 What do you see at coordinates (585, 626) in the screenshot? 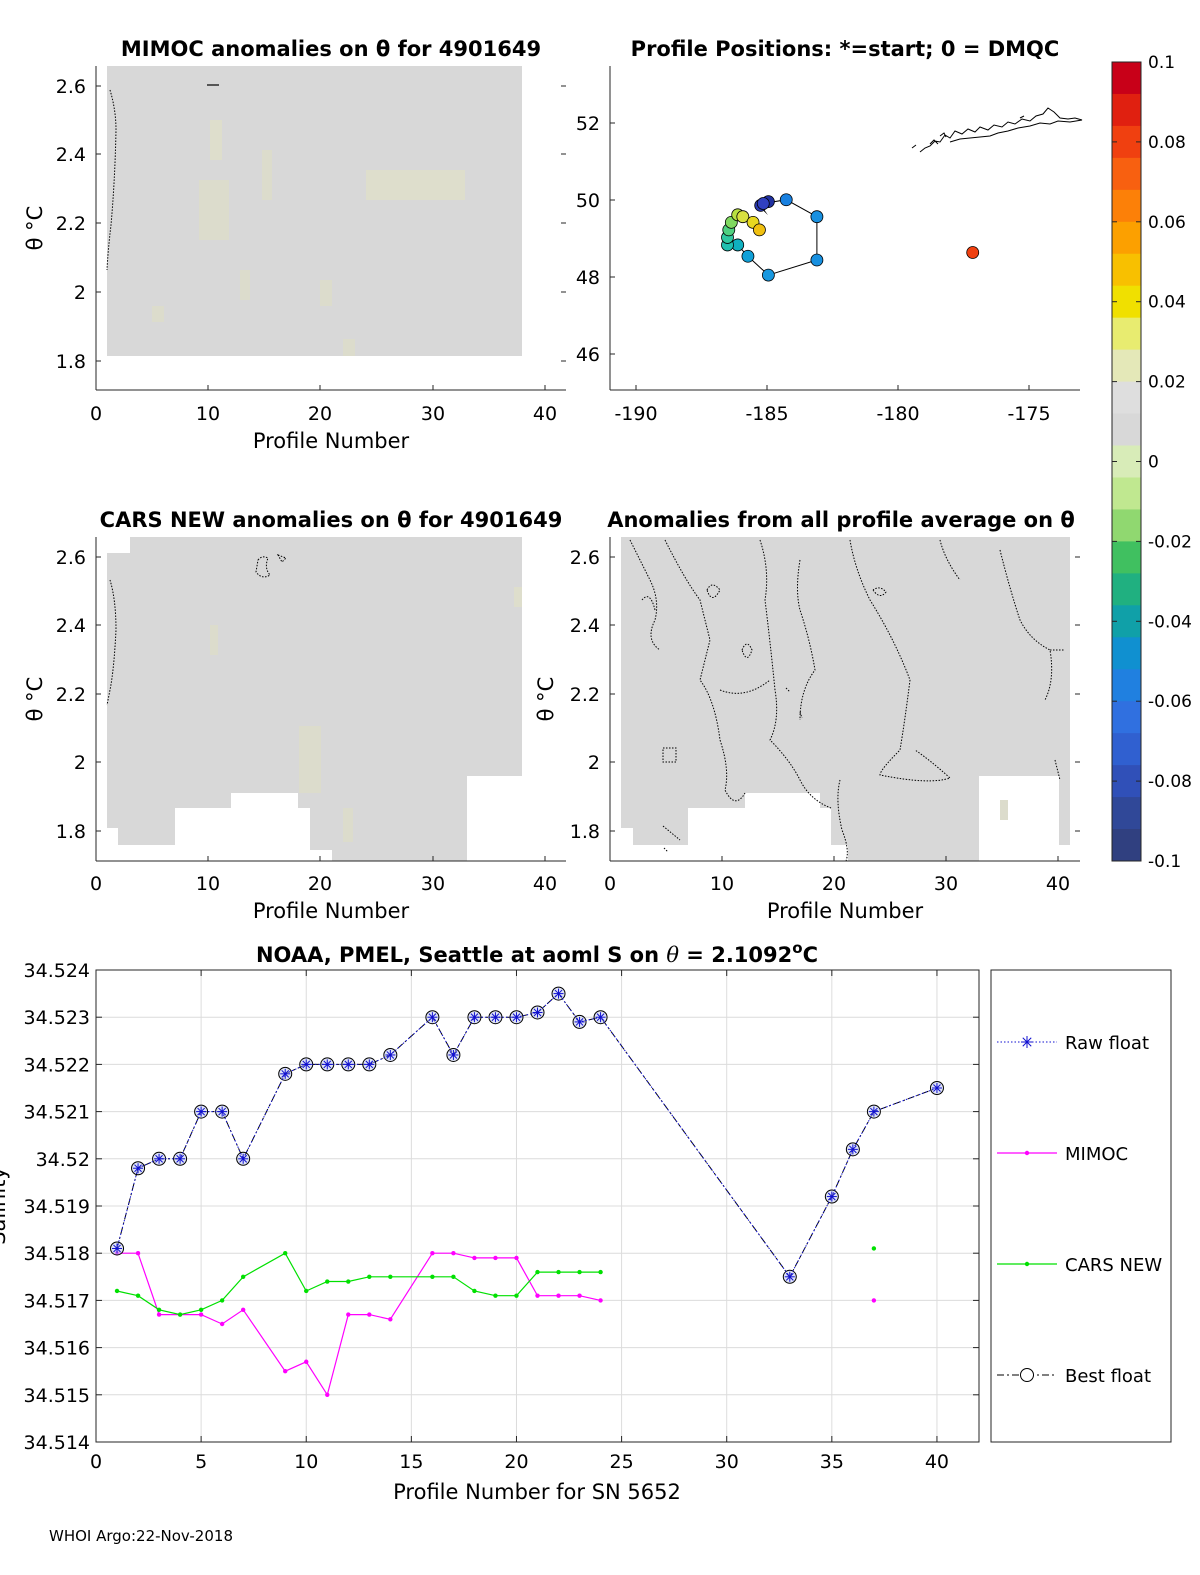
I see `allavg-ytick: 2.4` at bounding box center [585, 626].